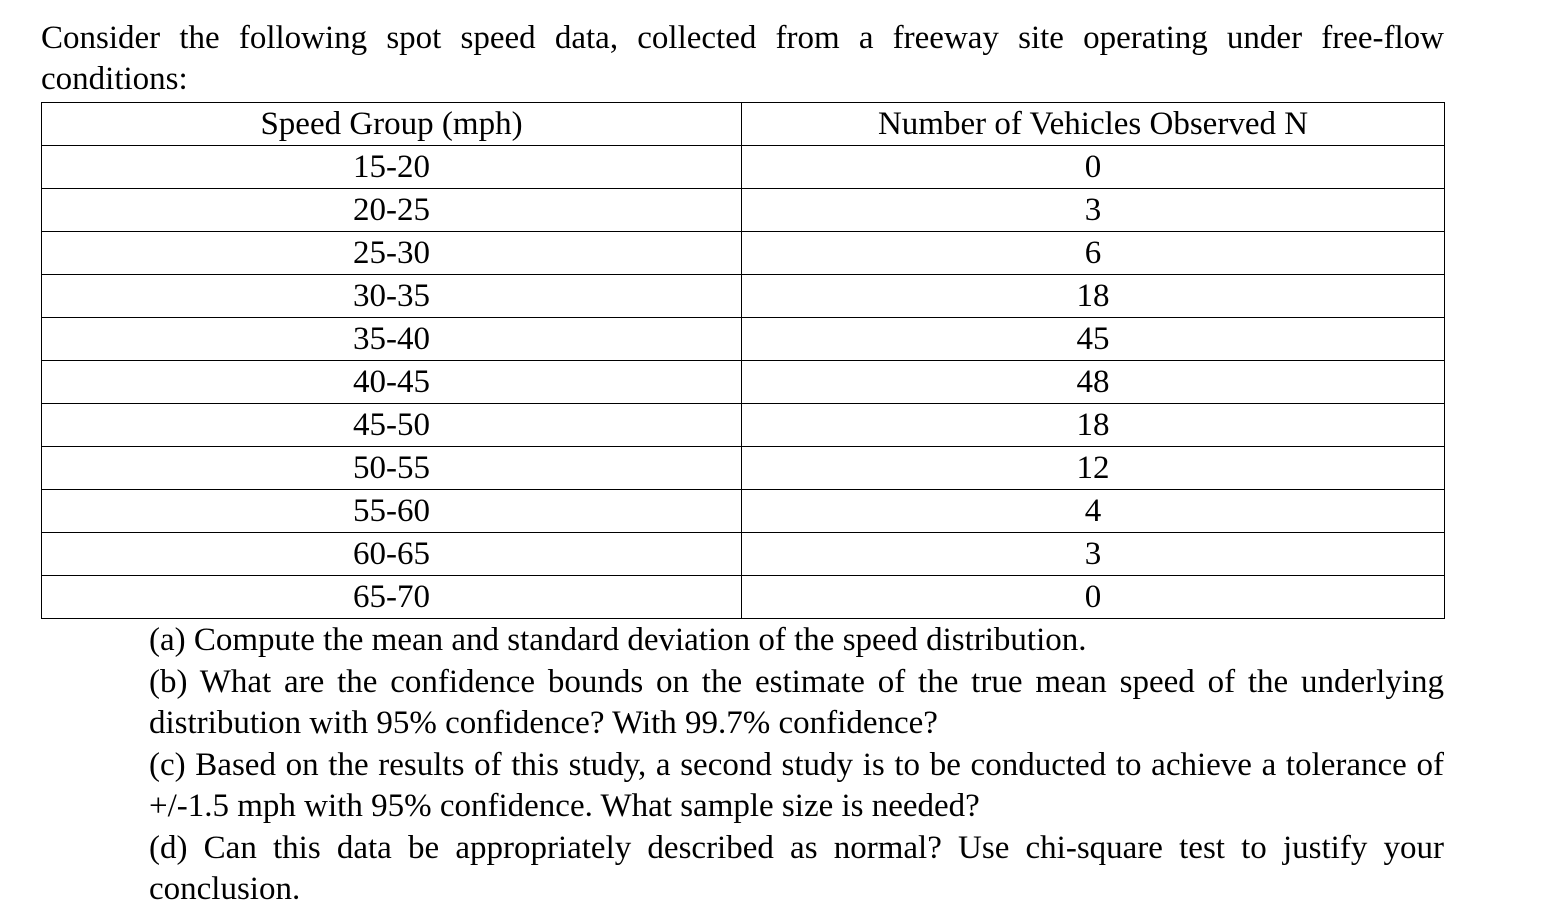  What do you see at coordinates (391, 253) in the screenshot?
I see `speed-group-cell: 25-30` at bounding box center [391, 253].